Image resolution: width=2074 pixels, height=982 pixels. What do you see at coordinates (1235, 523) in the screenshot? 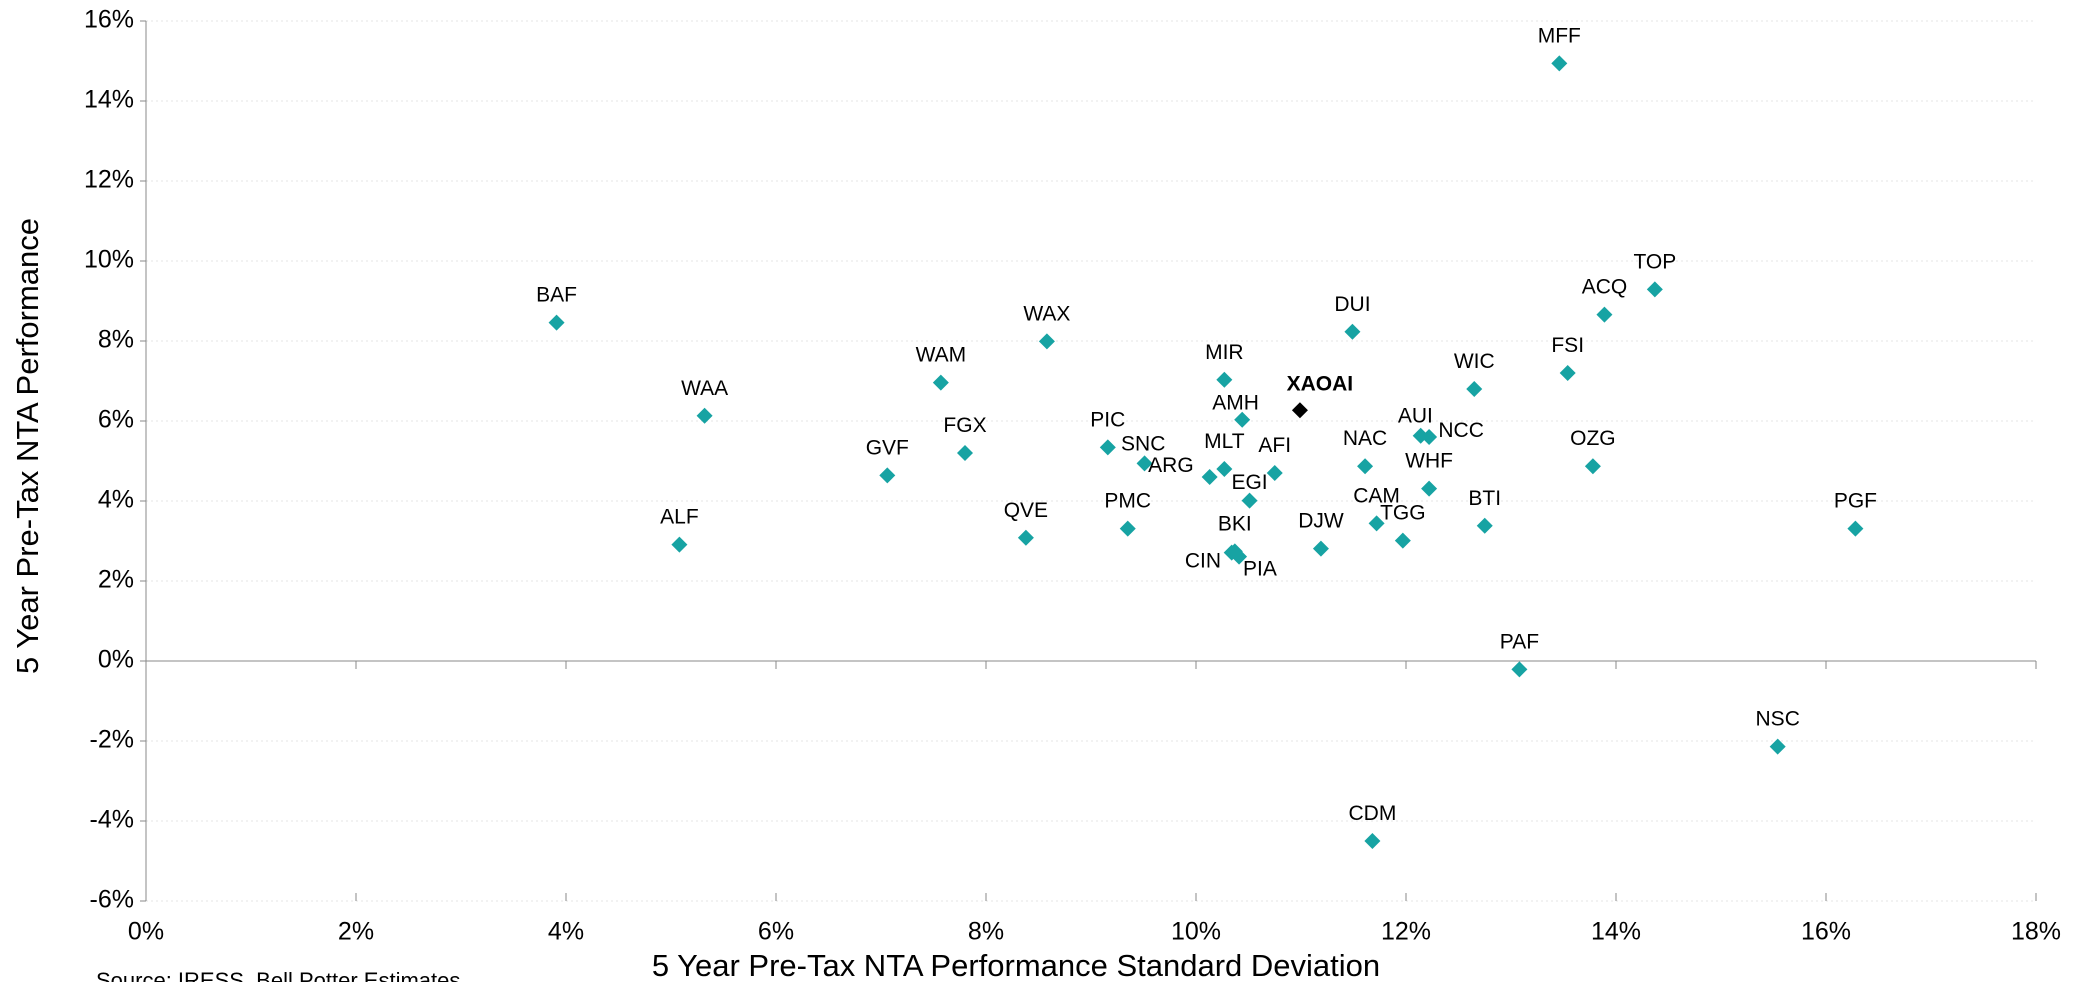
I see `point-label: BKI` at bounding box center [1235, 523].